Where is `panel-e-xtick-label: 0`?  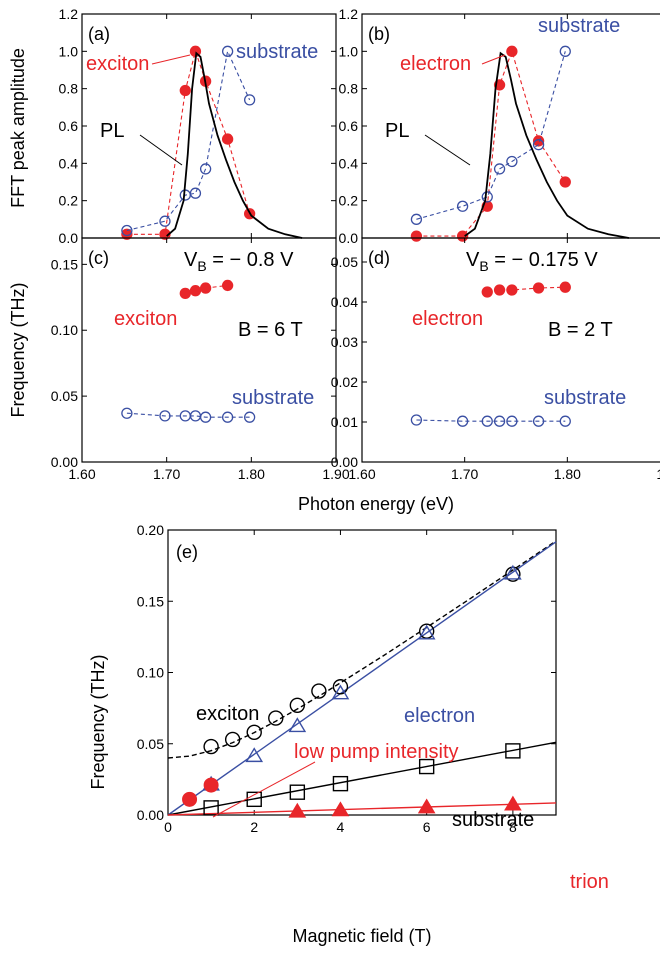
panel-e-xtick-label: 0 is located at coordinates (168, 827).